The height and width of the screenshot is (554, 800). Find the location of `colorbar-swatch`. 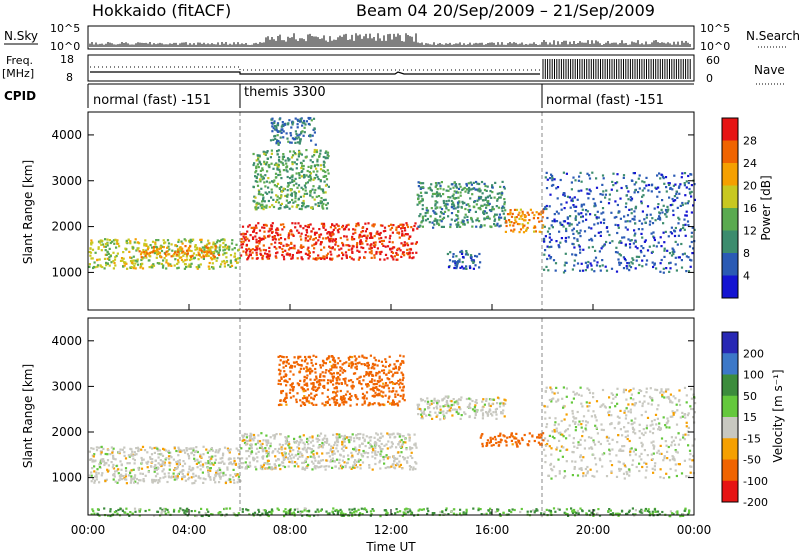

colorbar-swatch is located at coordinates (730, 129).